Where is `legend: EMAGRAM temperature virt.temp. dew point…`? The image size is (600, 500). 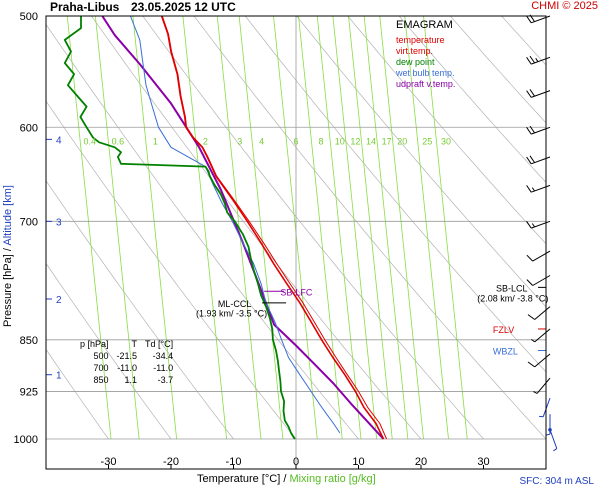 legend: EMAGRAM temperature virt.temp. dew point… is located at coordinates (425, 55).